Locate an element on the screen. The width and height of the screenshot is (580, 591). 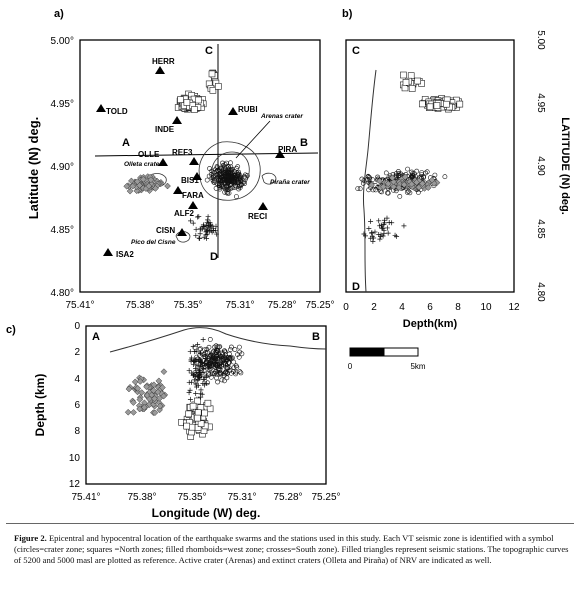
panel-b-events is located at coordinates (409, 157).